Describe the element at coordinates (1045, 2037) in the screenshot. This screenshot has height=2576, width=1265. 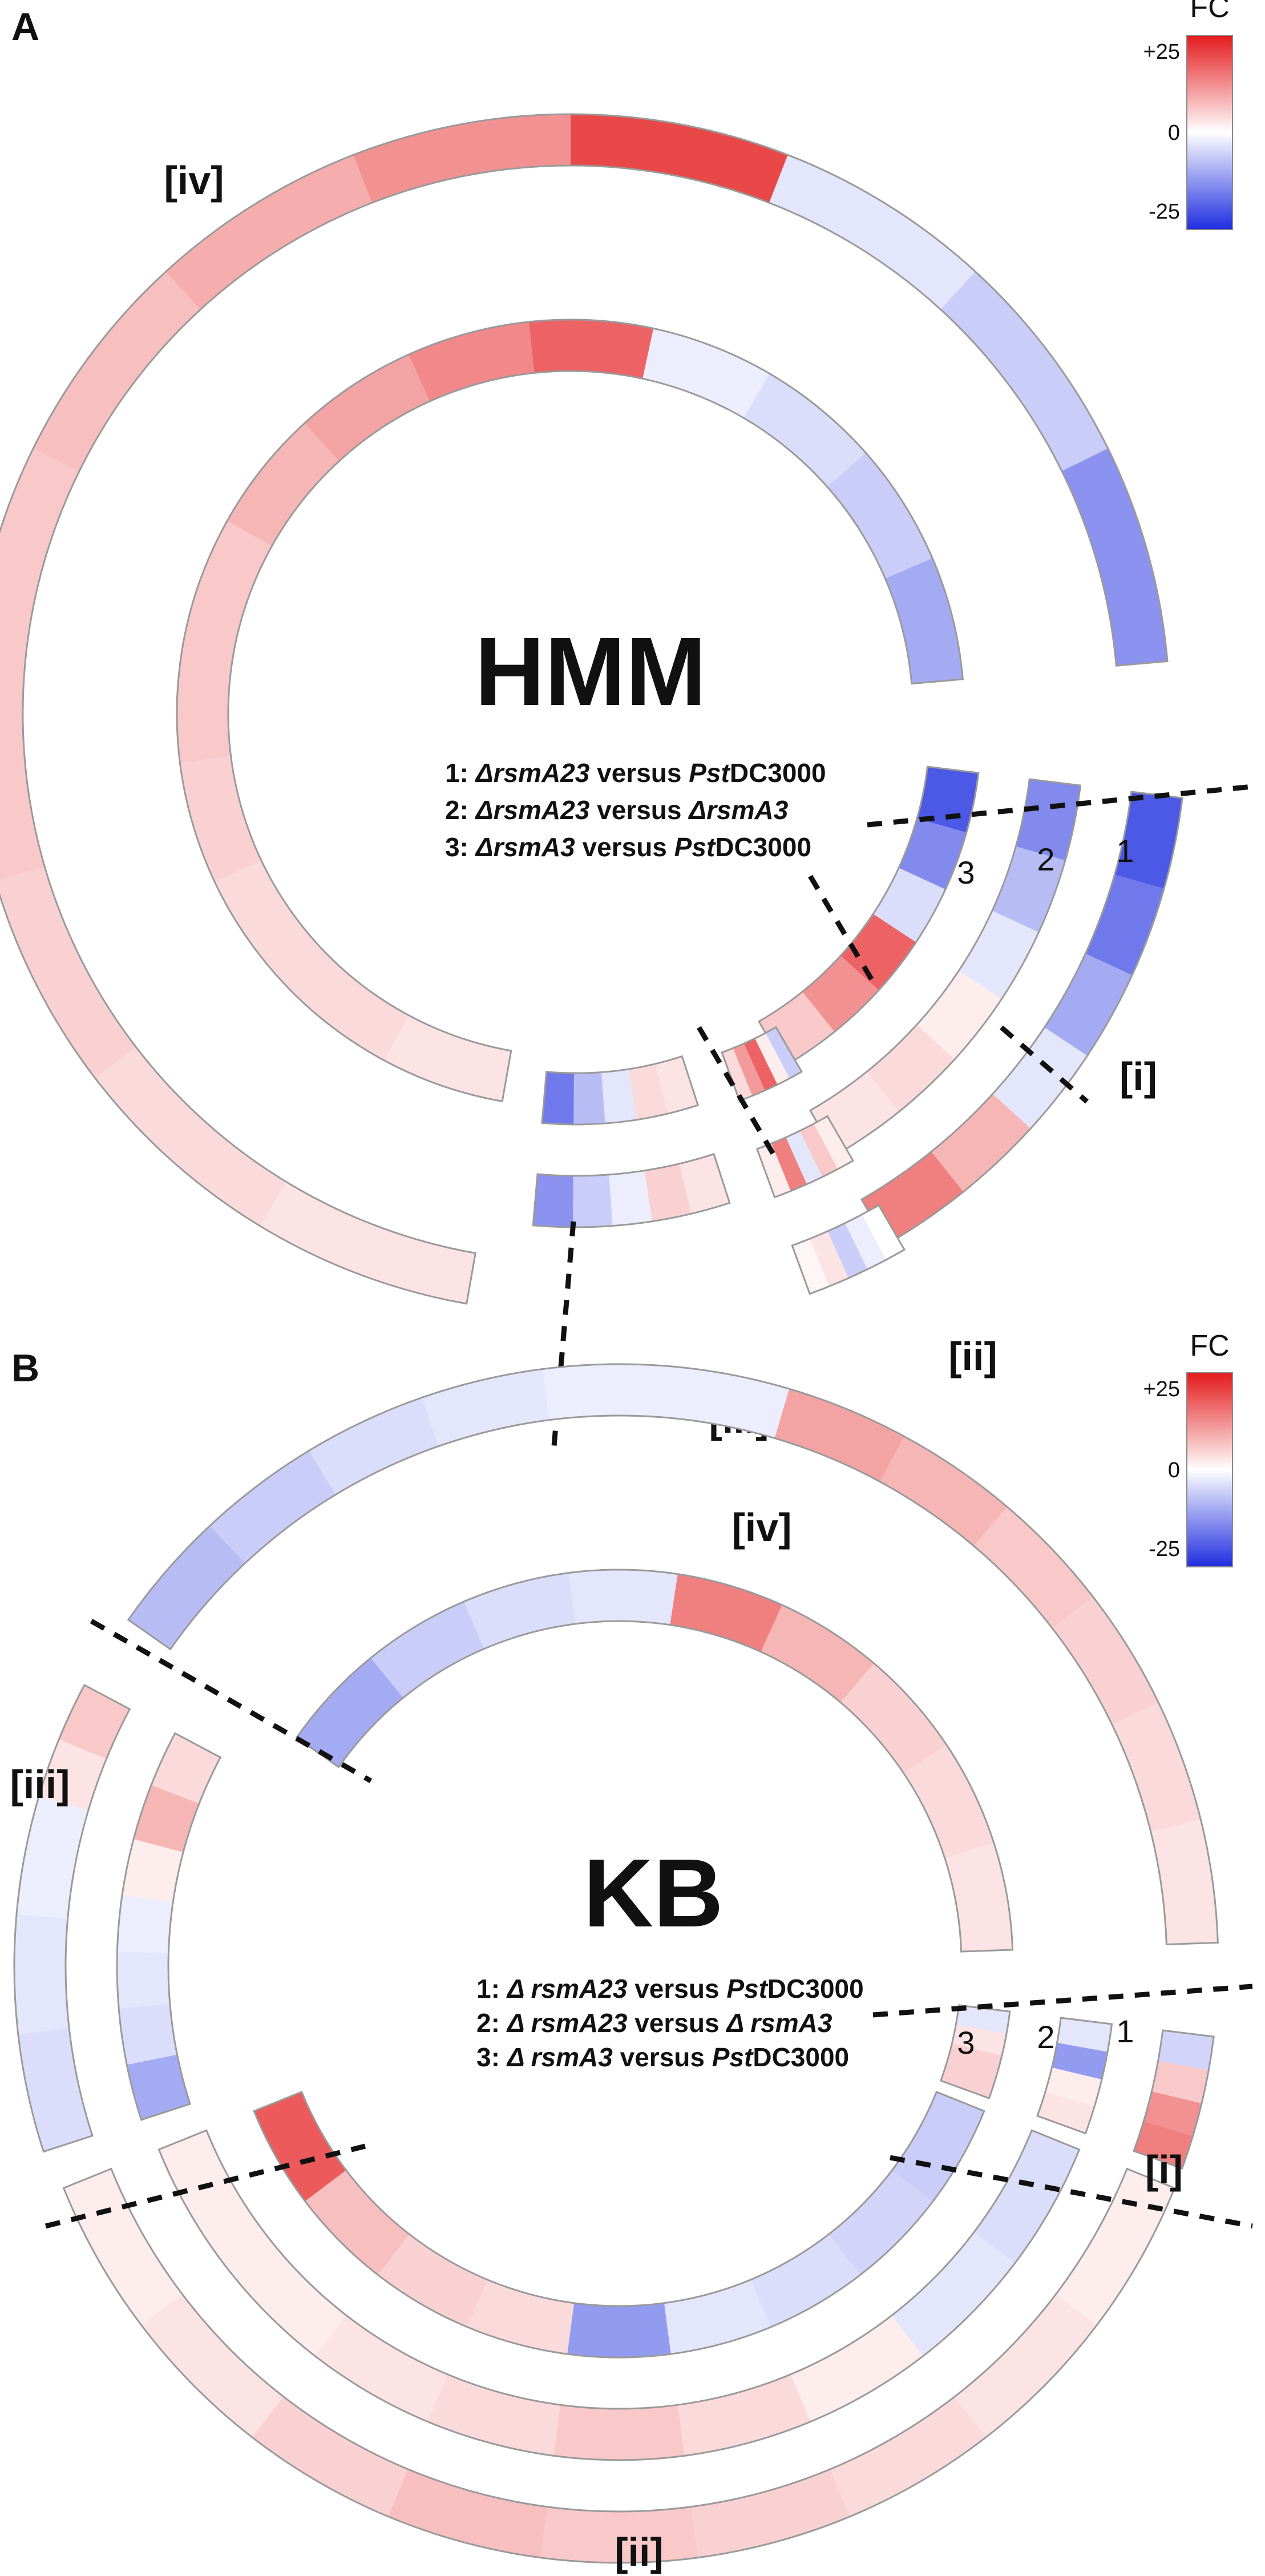
I see `ring-number-2: 2` at that location.